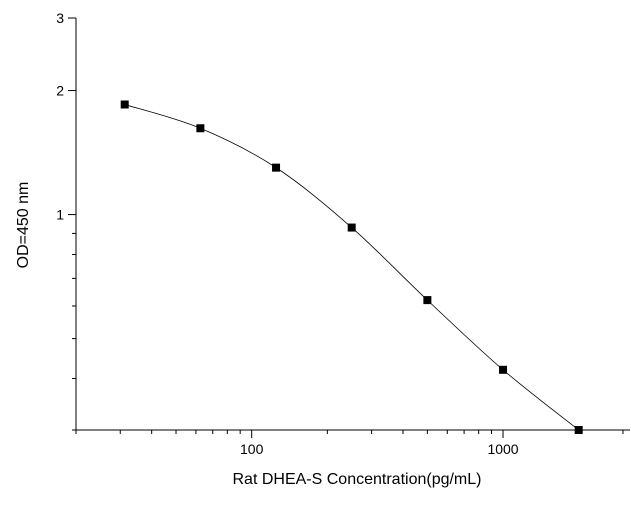  I want to click on x-tick-label: 1000, so click(502, 449).